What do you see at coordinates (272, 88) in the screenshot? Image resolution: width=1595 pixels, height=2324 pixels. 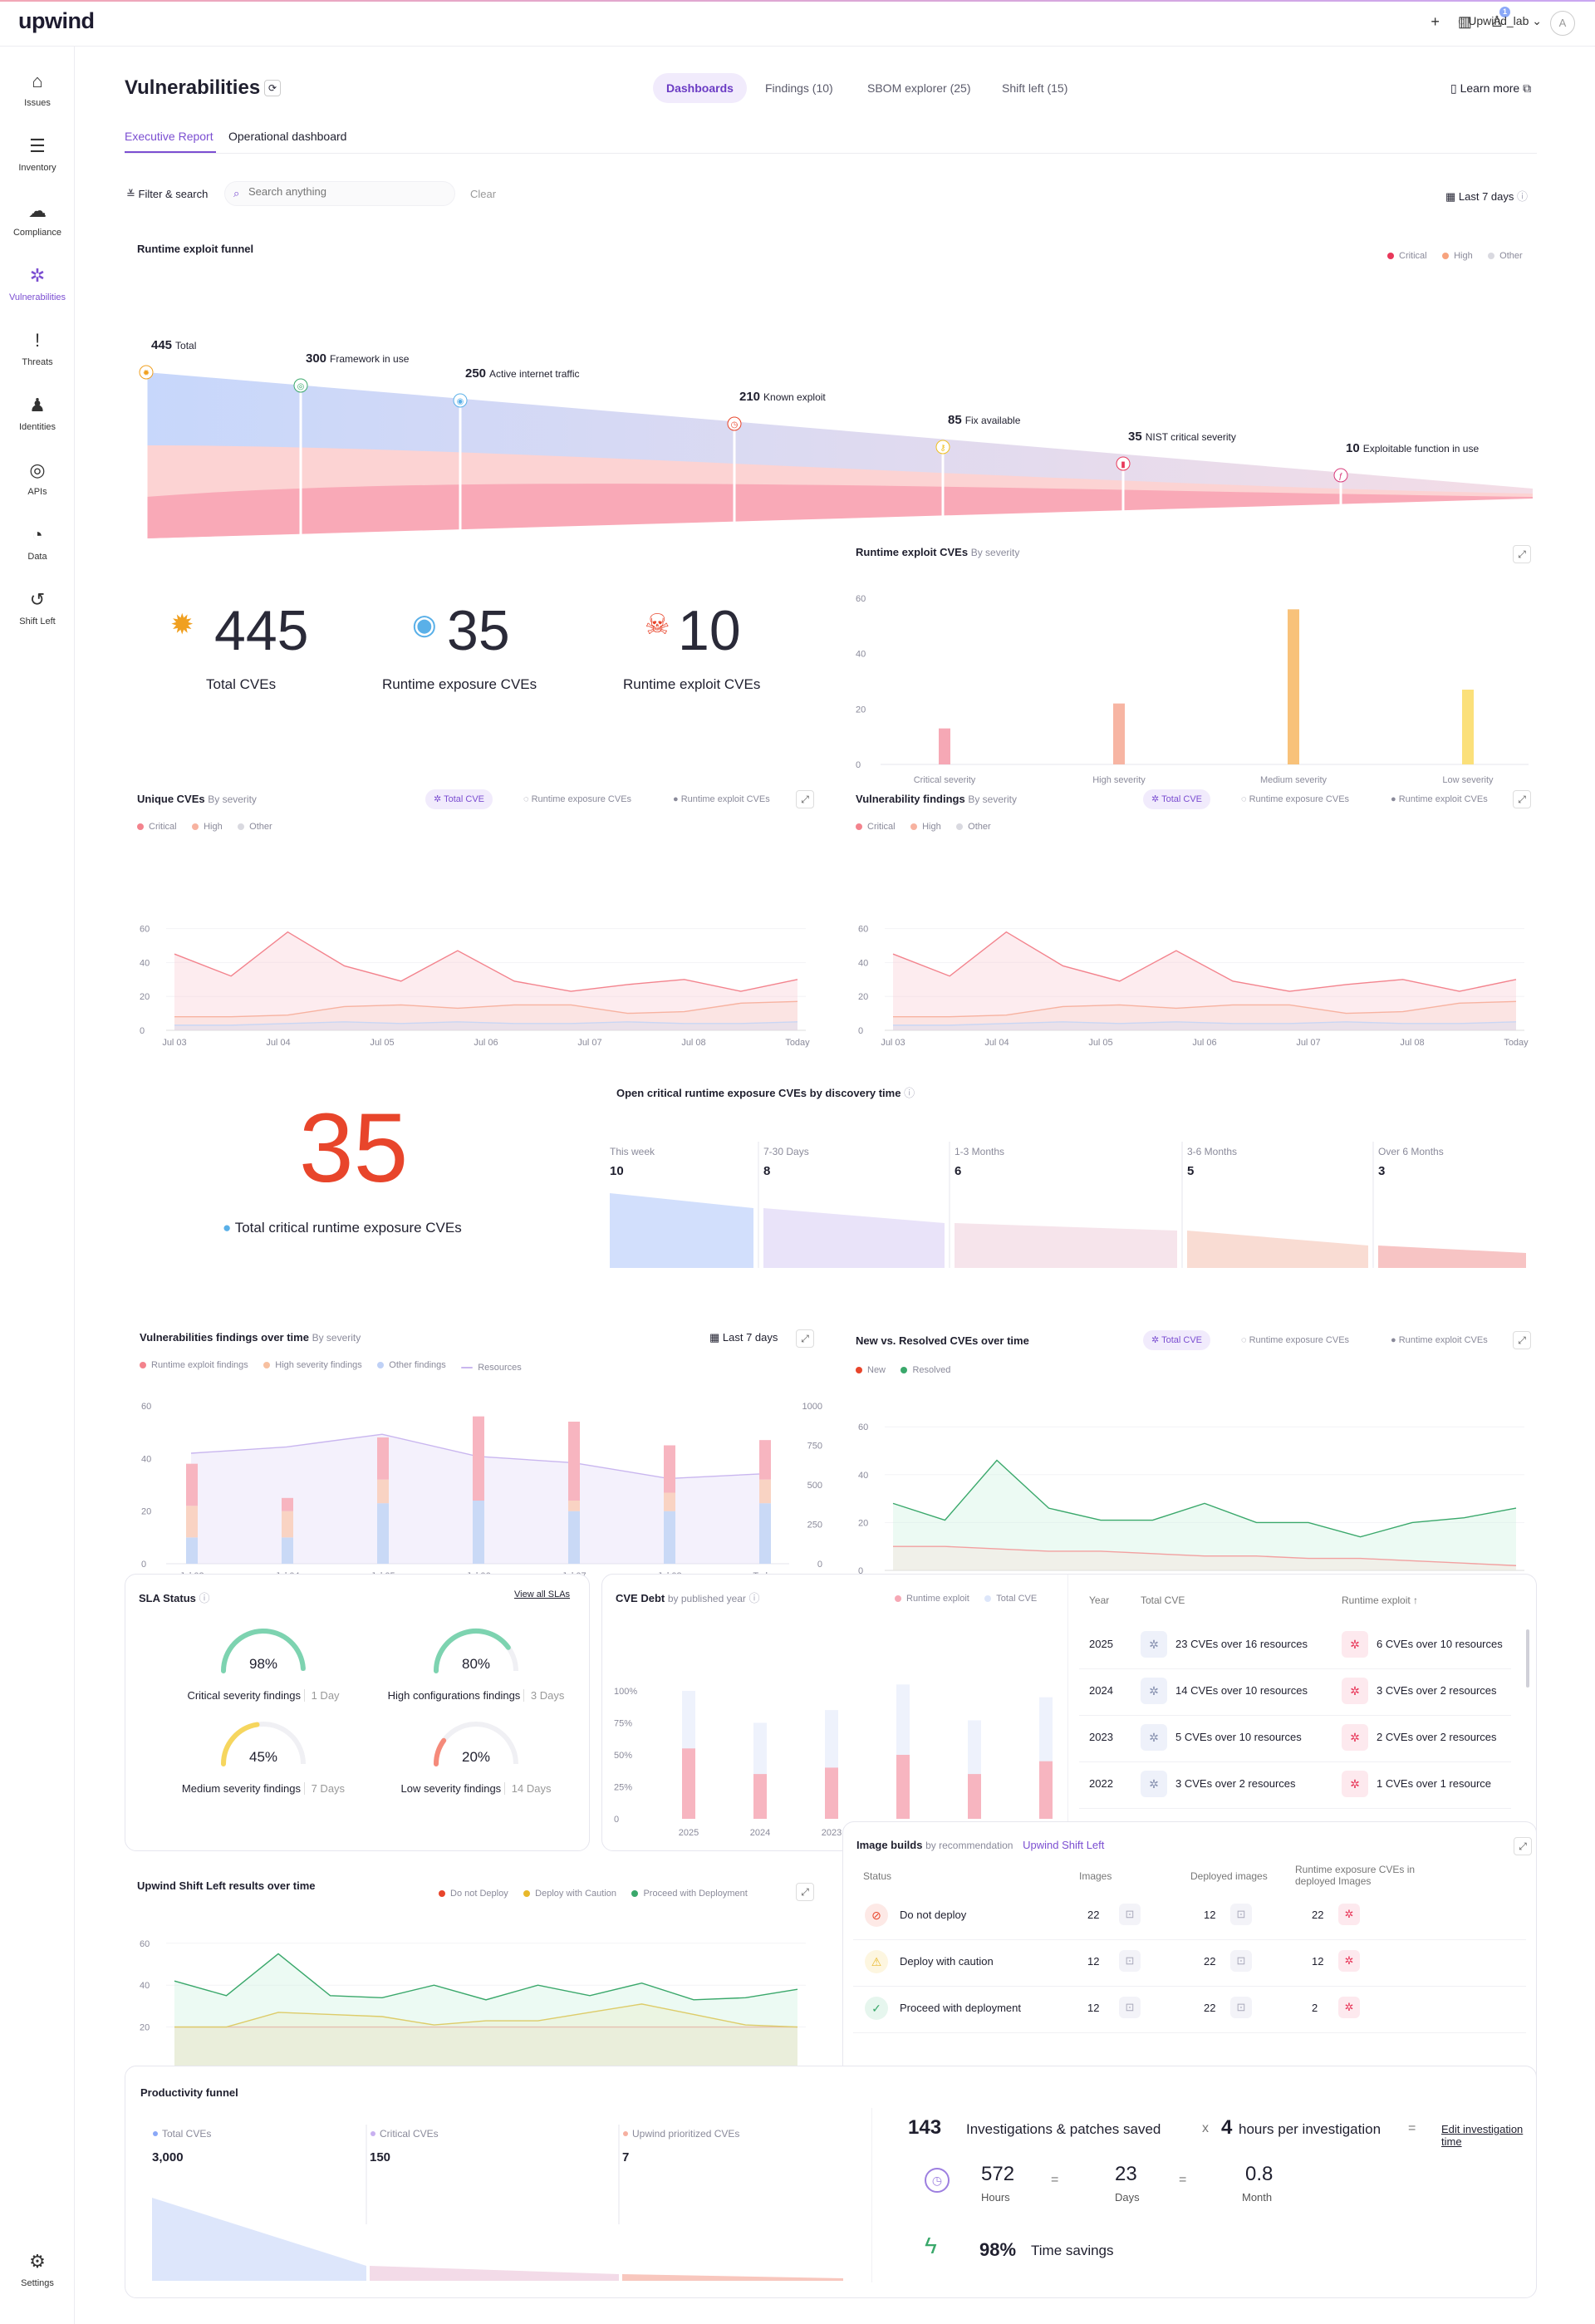 I see `refresh-icon: ⟳` at bounding box center [272, 88].